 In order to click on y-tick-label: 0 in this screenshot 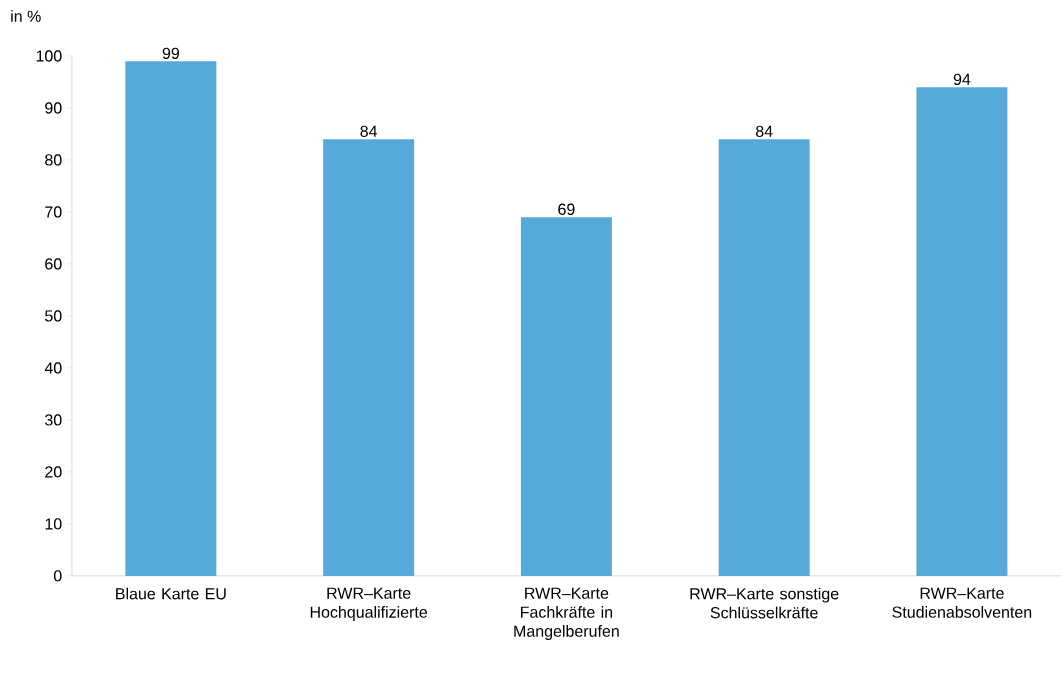, I will do `click(57, 576)`.